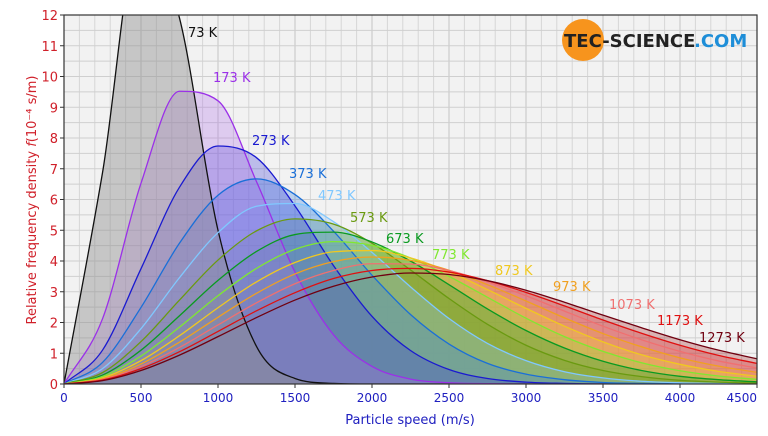 This screenshot has width=768, height=436. Describe the element at coordinates (141, 398) in the screenshot. I see `x-tick-label: 500` at that location.